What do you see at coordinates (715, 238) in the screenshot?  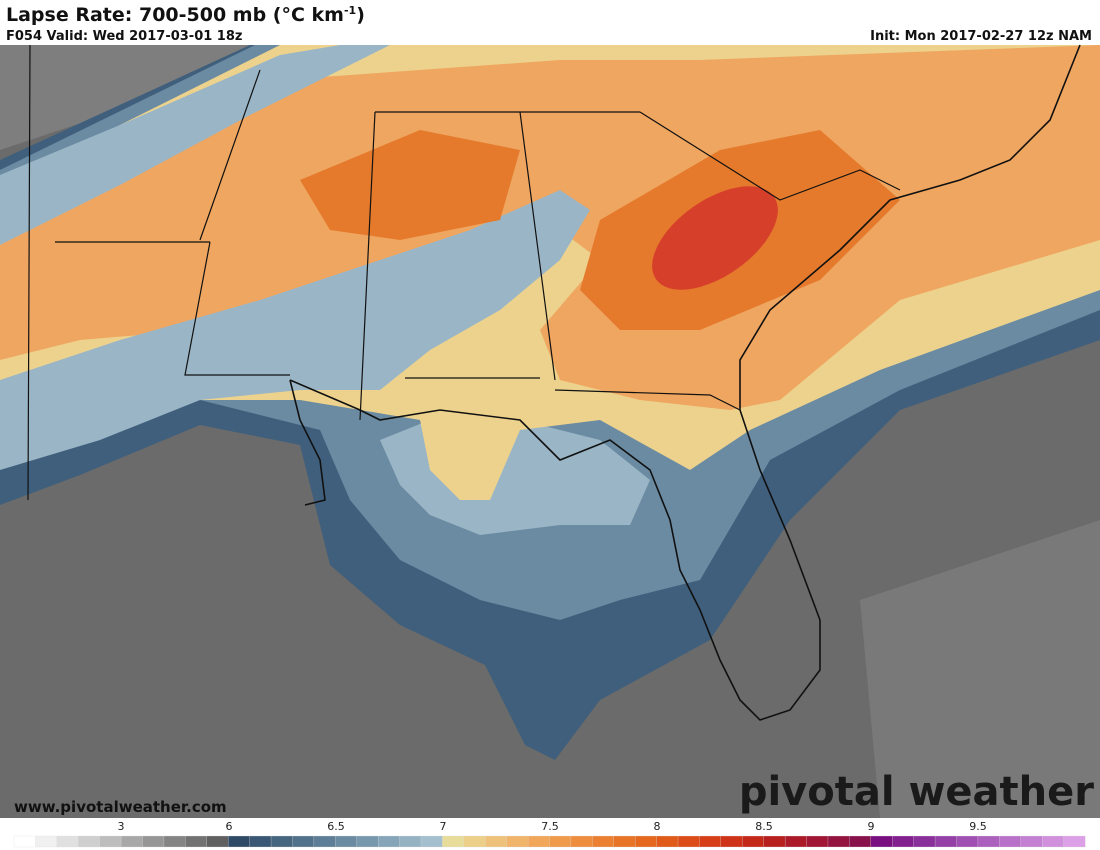 I see `field-red` at bounding box center [715, 238].